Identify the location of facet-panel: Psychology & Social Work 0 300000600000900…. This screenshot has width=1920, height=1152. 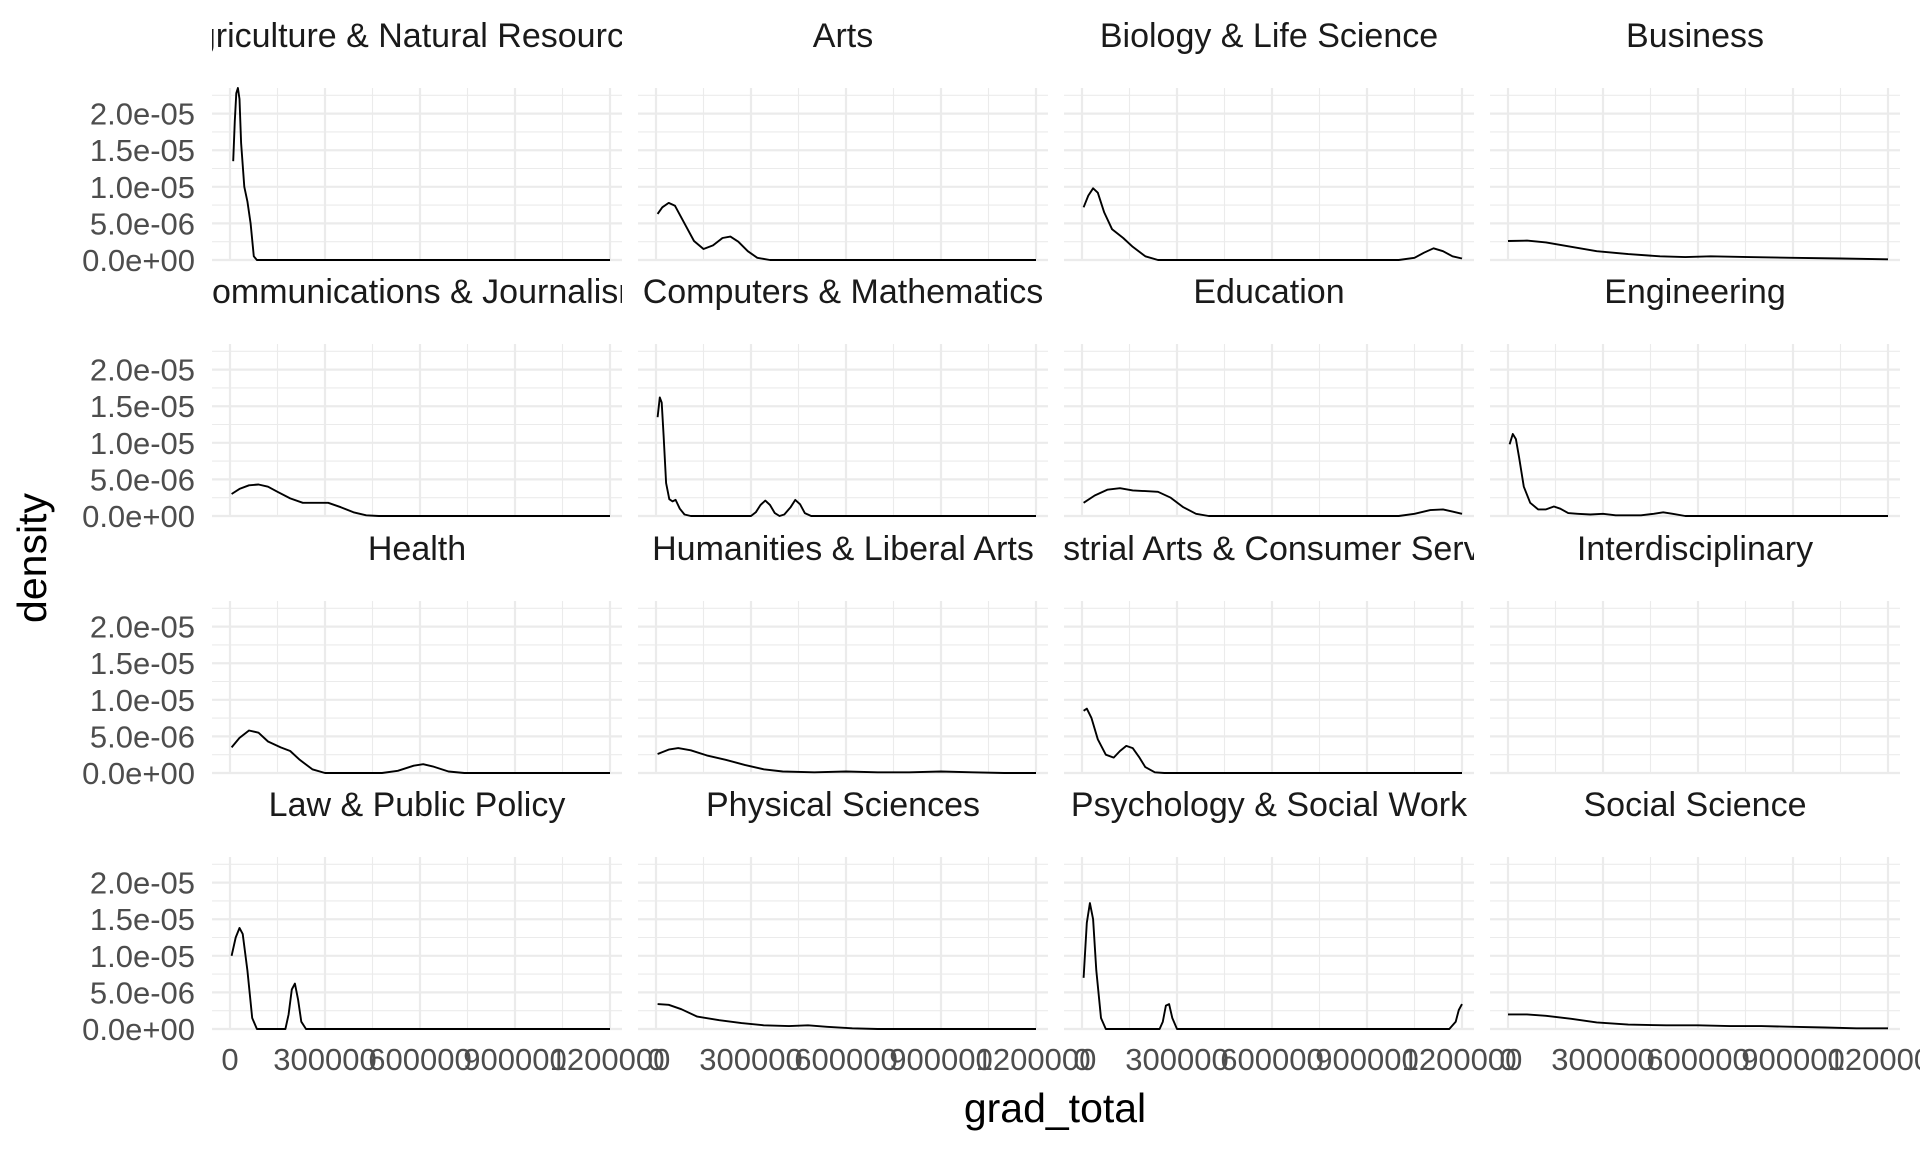
(1293, 931).